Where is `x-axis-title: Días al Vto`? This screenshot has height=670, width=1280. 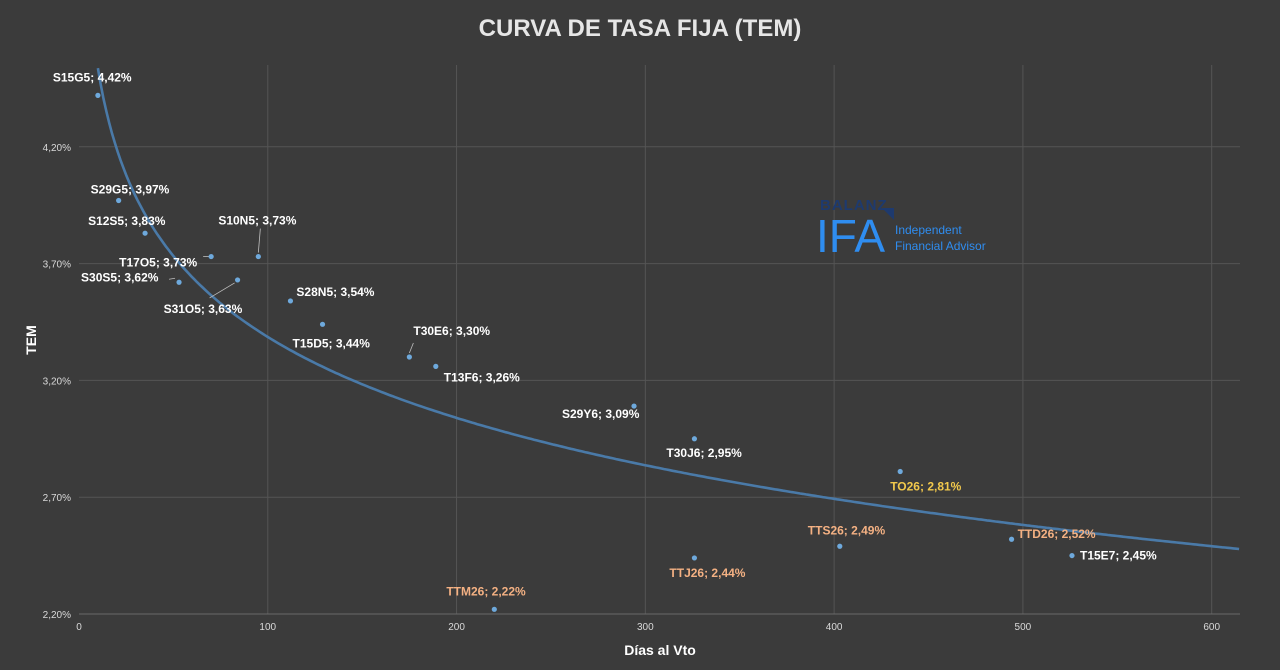 x-axis-title: Días al Vto is located at coordinates (660, 650).